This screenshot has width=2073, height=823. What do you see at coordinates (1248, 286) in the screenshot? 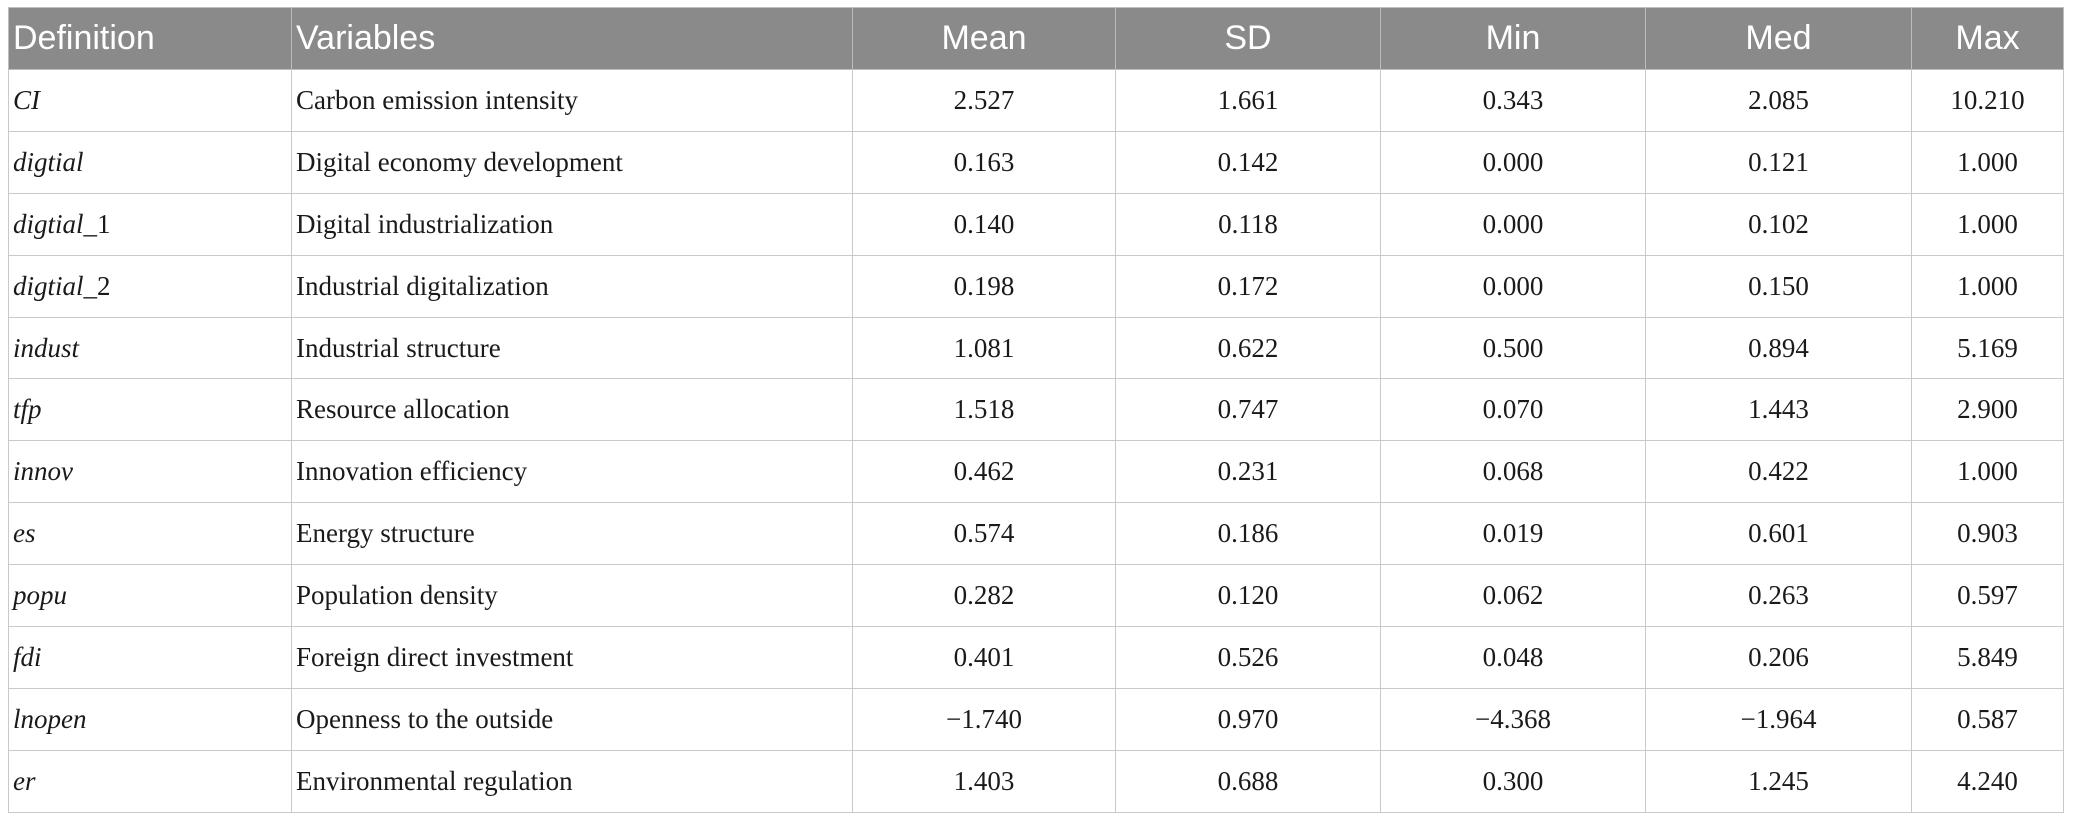
I see `sd-value: 0.172` at bounding box center [1248, 286].